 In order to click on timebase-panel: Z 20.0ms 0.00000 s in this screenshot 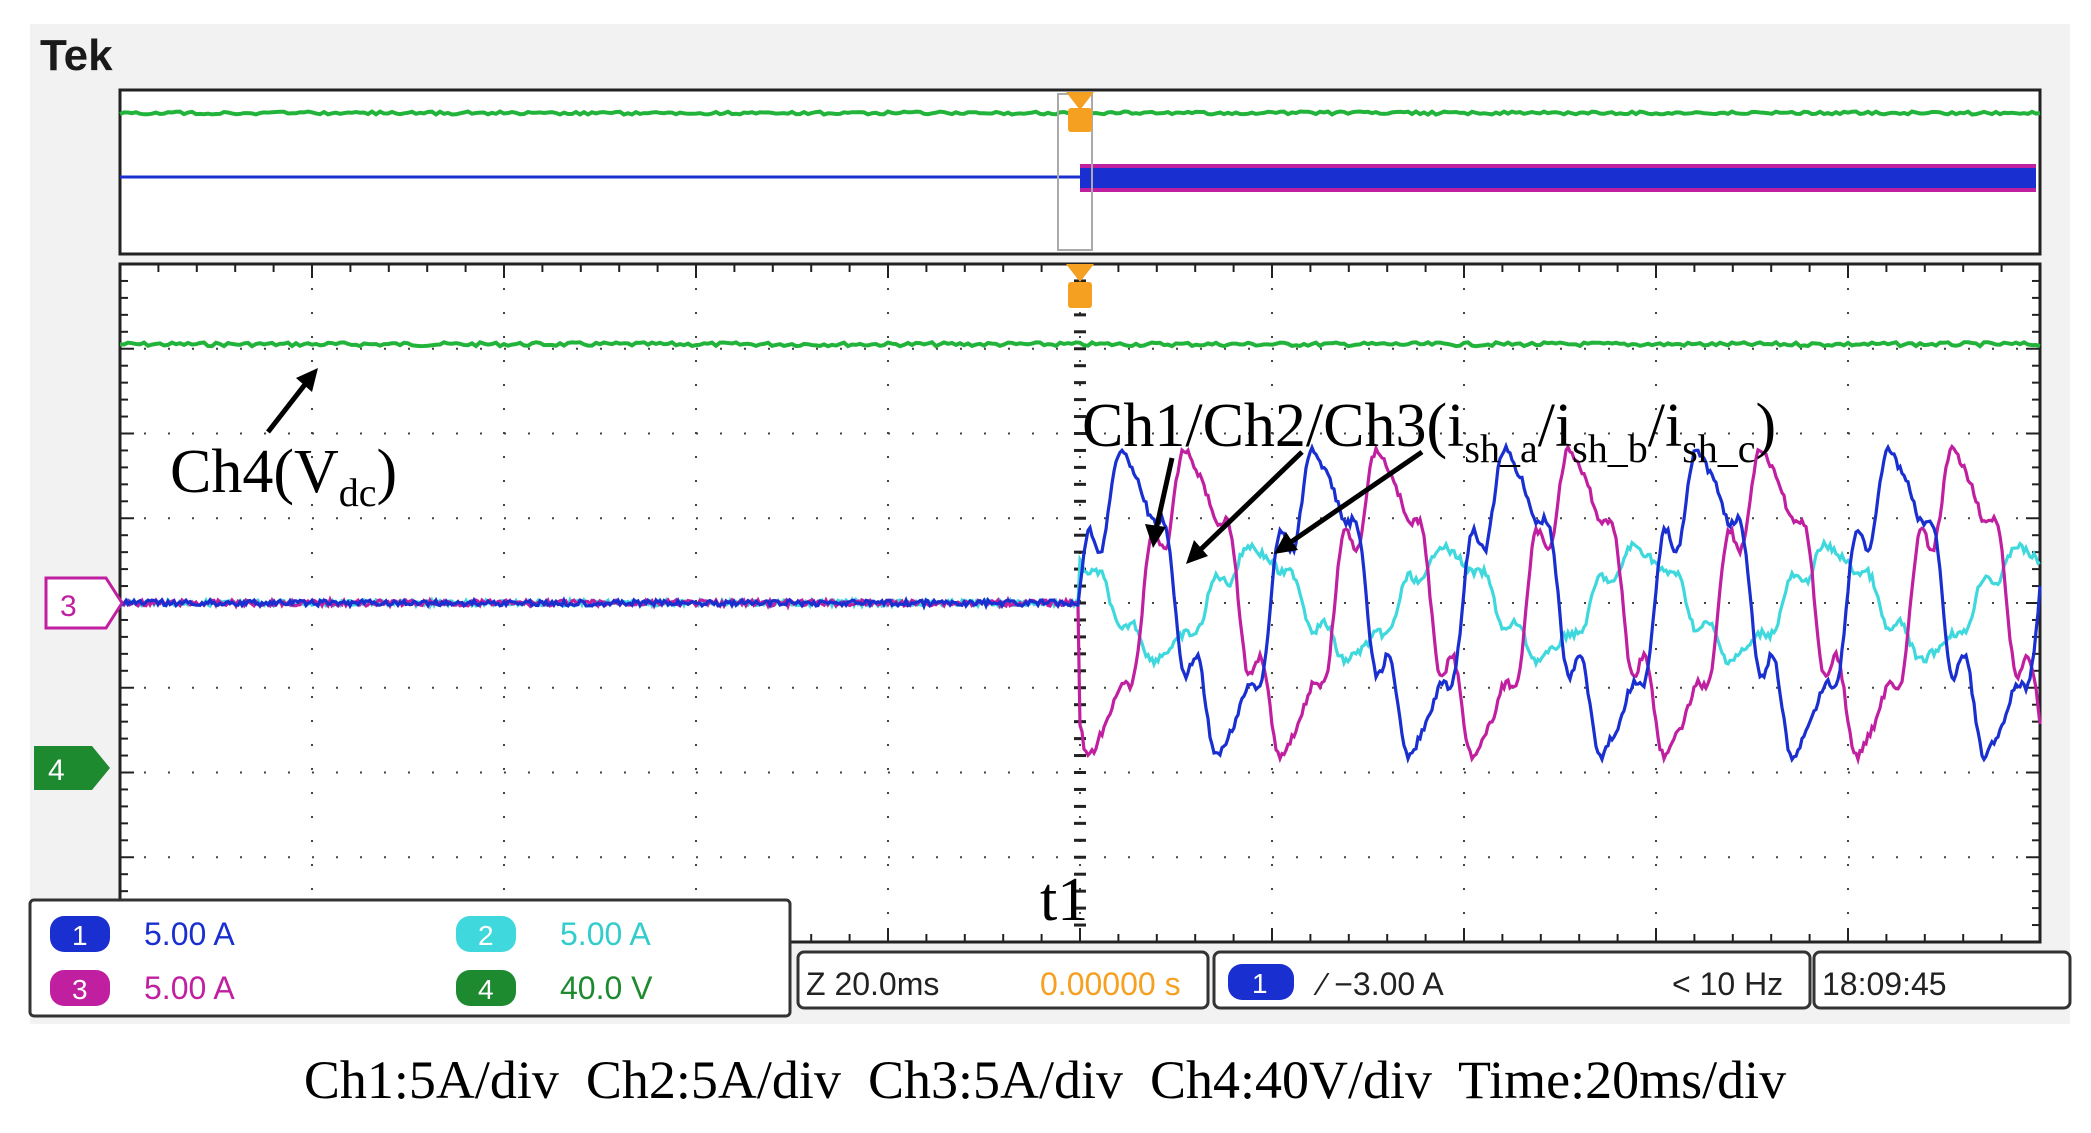, I will do `click(1003, 980)`.